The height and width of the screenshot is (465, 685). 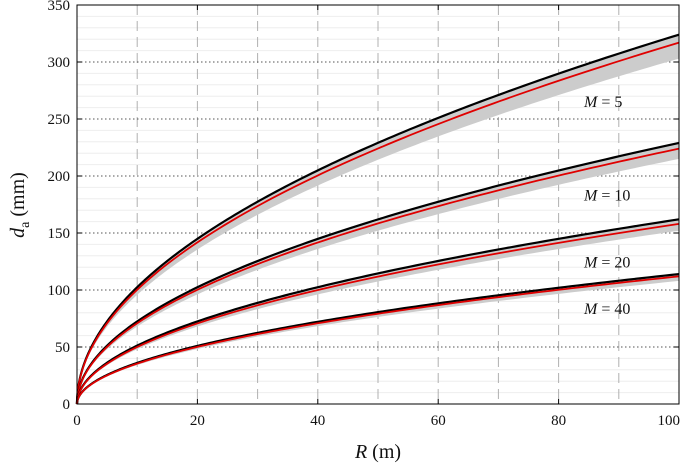 I want to click on curve-label-text: = 5, so click(x=609, y=102).